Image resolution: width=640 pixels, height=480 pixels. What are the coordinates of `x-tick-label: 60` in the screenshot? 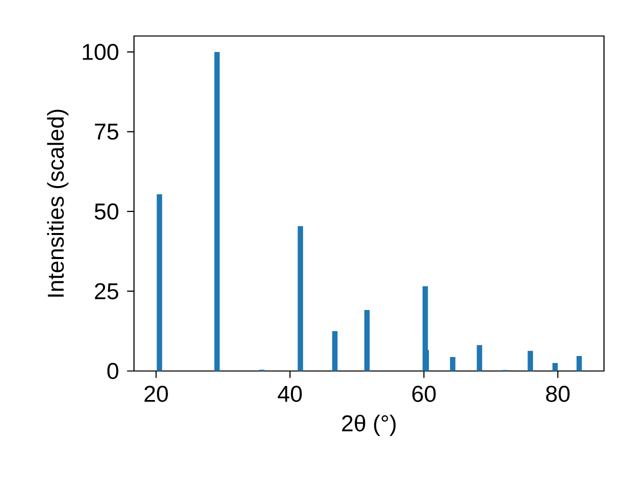 It's located at (424, 394).